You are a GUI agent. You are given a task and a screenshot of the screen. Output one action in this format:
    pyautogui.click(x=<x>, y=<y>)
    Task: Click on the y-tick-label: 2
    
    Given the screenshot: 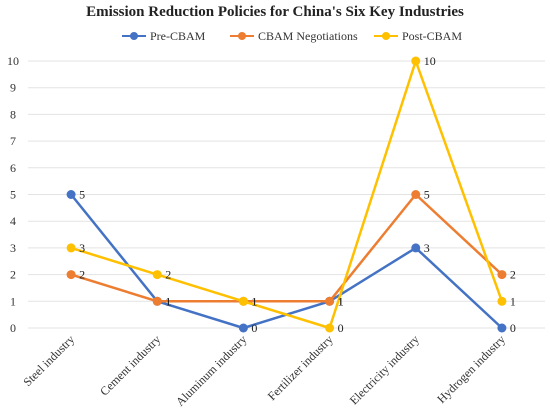 What is the action you would take?
    pyautogui.click(x=13, y=275)
    